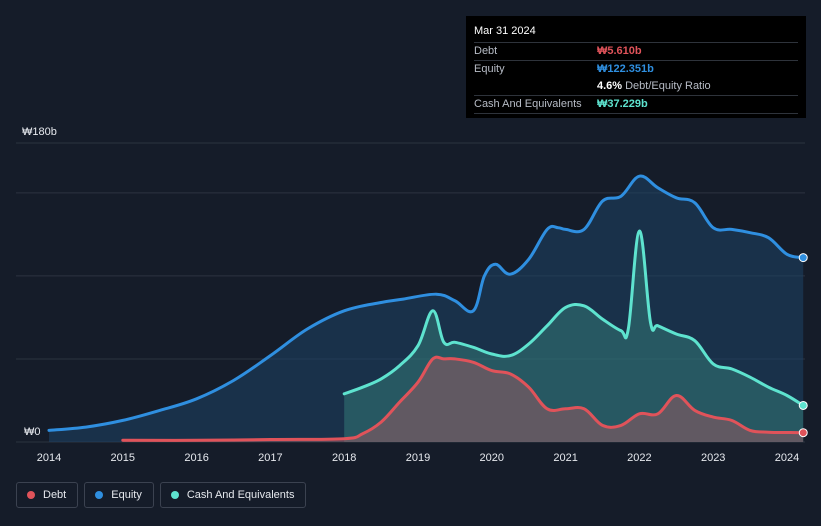  Describe the element at coordinates (55, 495) in the screenshot. I see `legend-debt-label: Debt` at that location.